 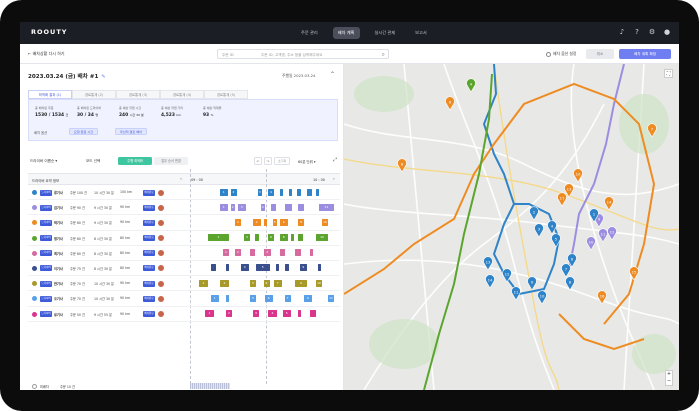 What do you see at coordinates (184, 314) in the screenshot?
I see `driver-row: 드라이버 유기사 주문 50 건 9 시간 55 분 90 km 배차완료 1 2 3 4 5` at bounding box center [184, 314].